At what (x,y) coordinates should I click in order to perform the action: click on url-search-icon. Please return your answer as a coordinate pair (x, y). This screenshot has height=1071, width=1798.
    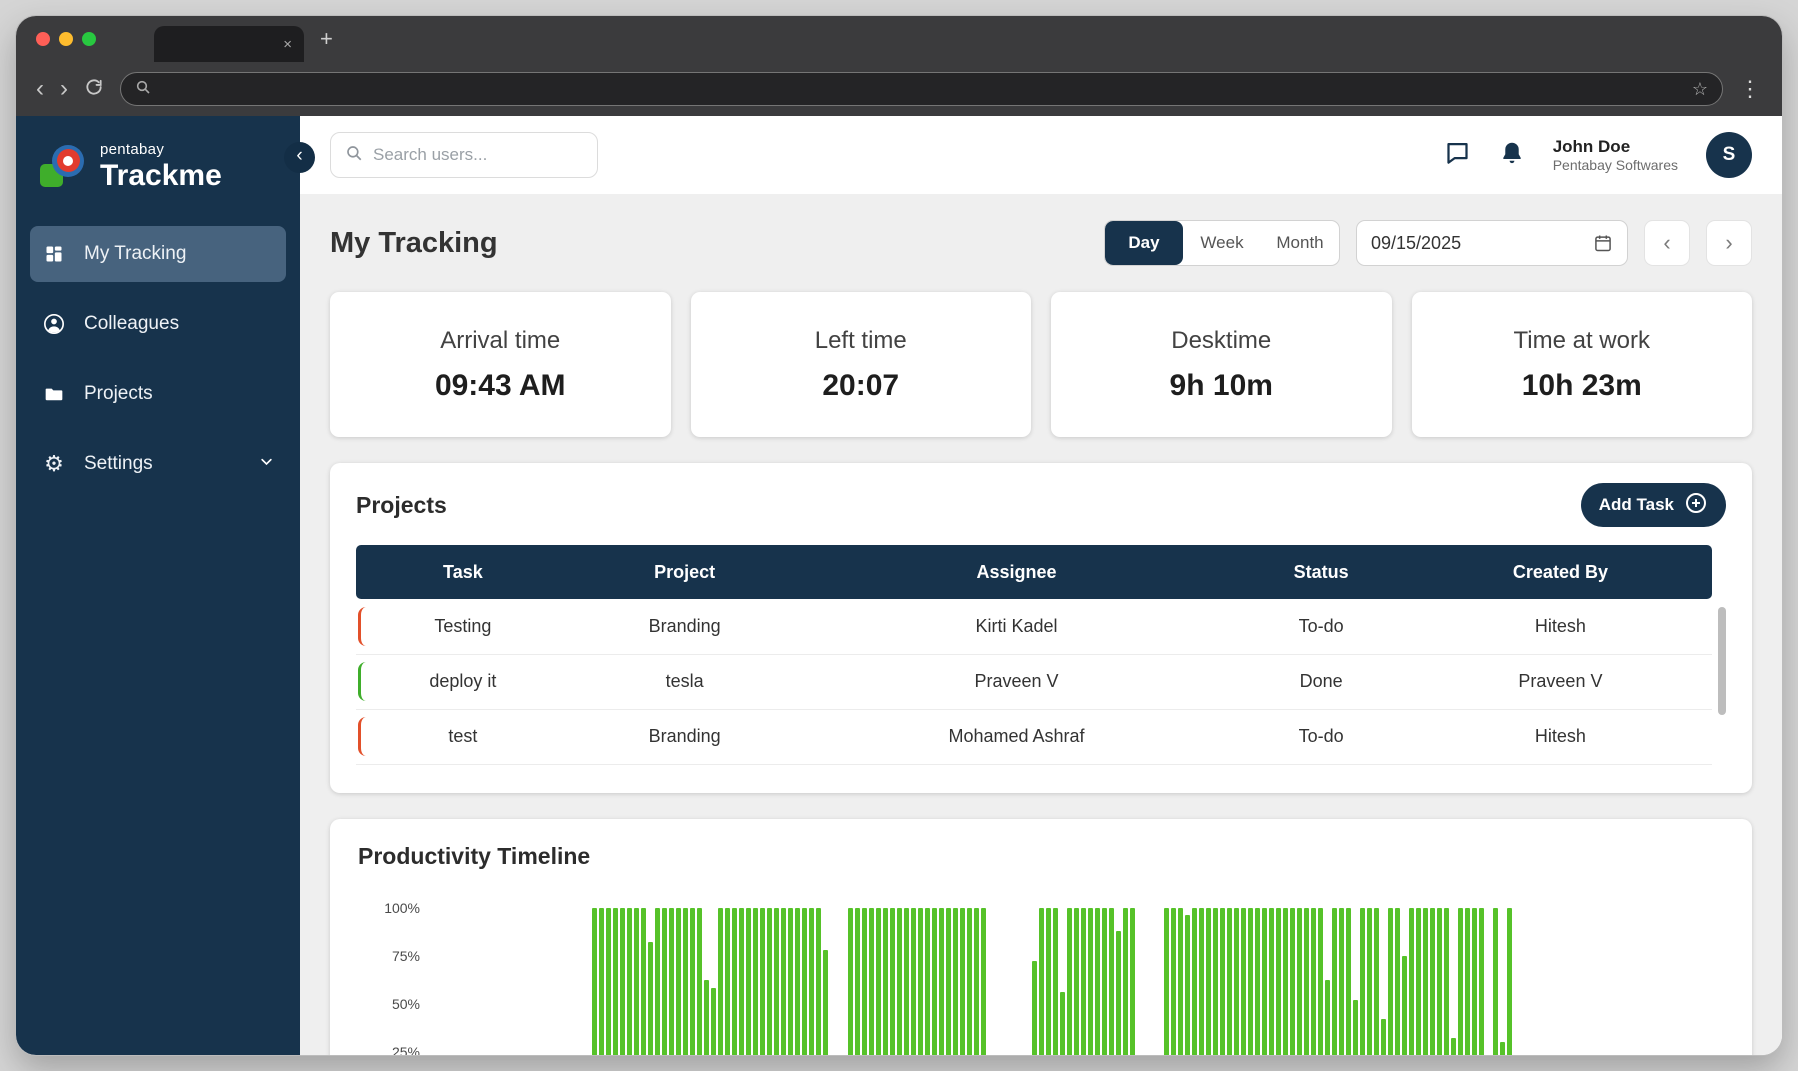
    Looking at the image, I should click on (143, 89).